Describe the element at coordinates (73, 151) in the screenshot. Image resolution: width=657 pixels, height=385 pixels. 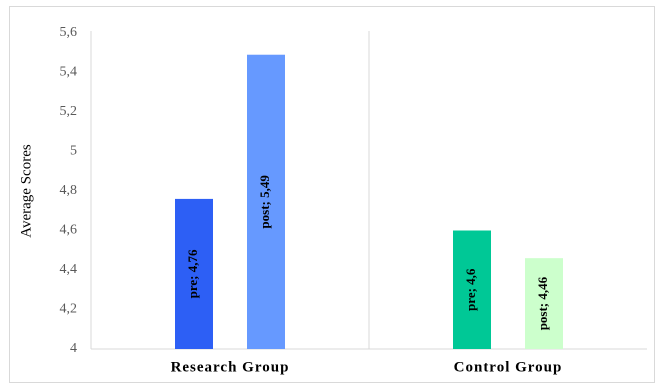
I see `y-tick-label: 5` at that location.